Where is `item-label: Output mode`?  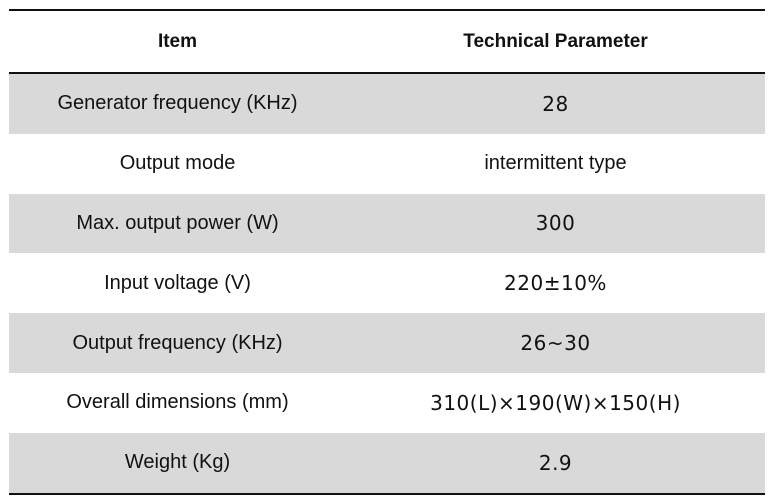
item-label: Output mode is located at coordinates (177, 163).